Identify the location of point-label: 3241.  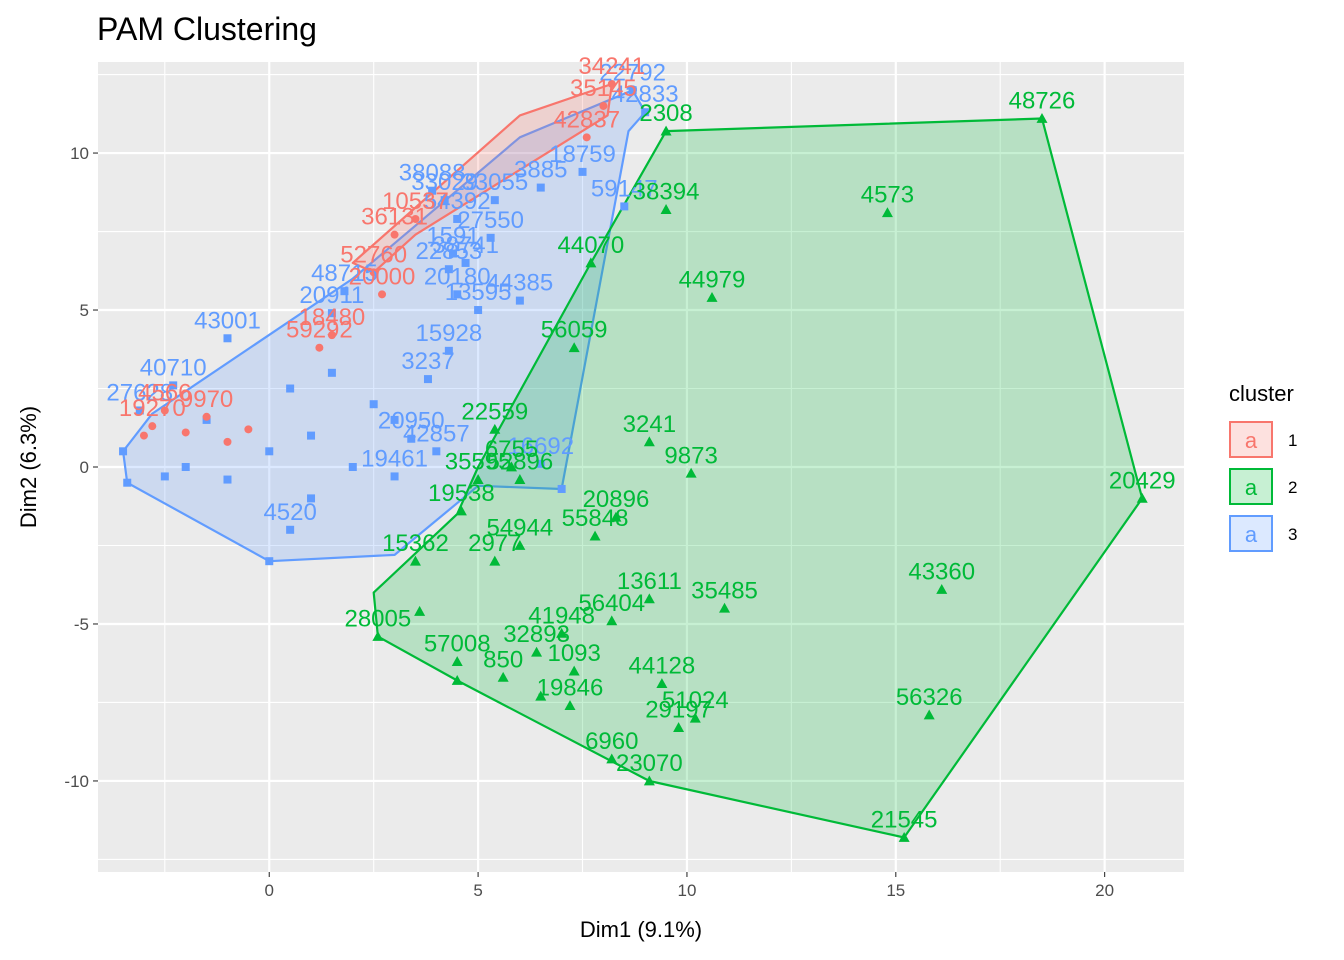
(649, 424).